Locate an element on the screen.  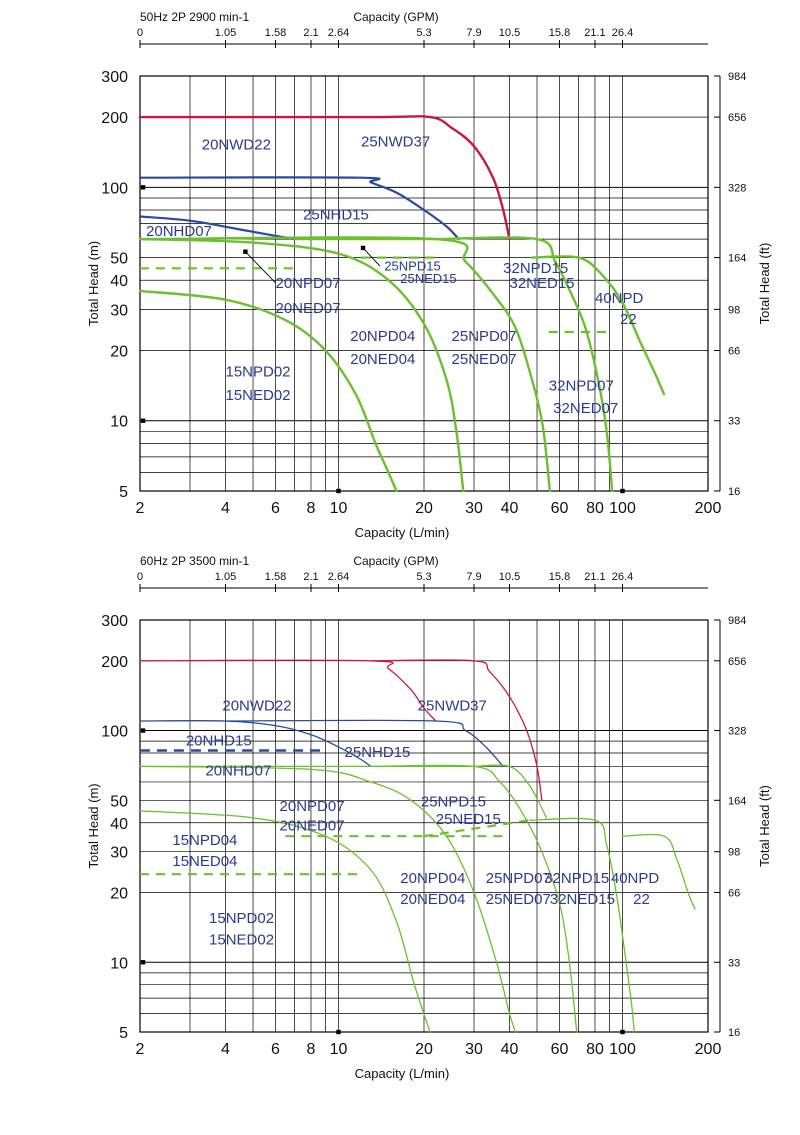
x-tick-label: 6 is located at coordinates (275, 1049).